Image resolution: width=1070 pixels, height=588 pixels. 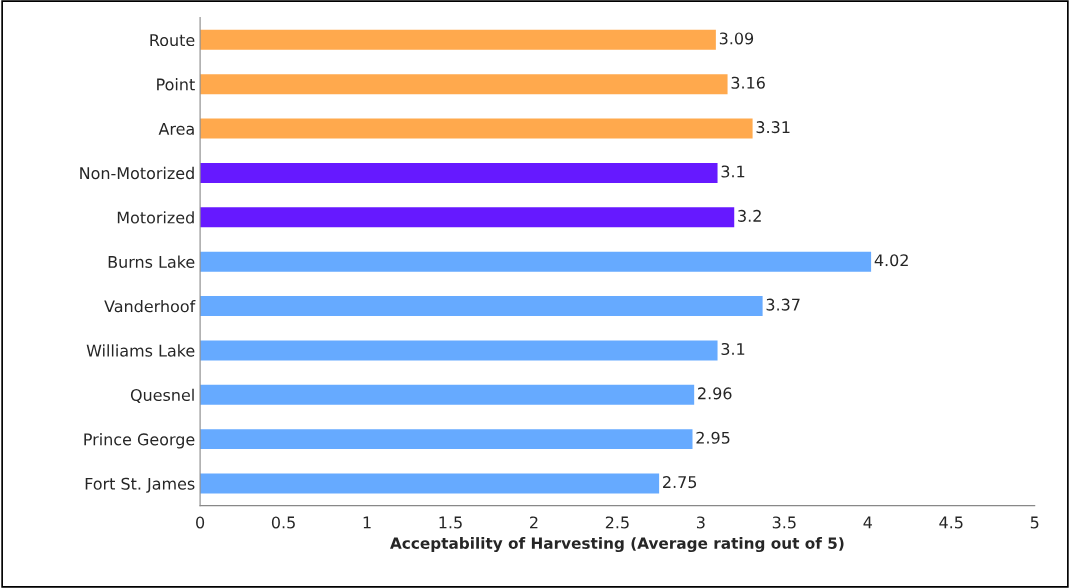 I want to click on data-label: 2.95, so click(x=713, y=437).